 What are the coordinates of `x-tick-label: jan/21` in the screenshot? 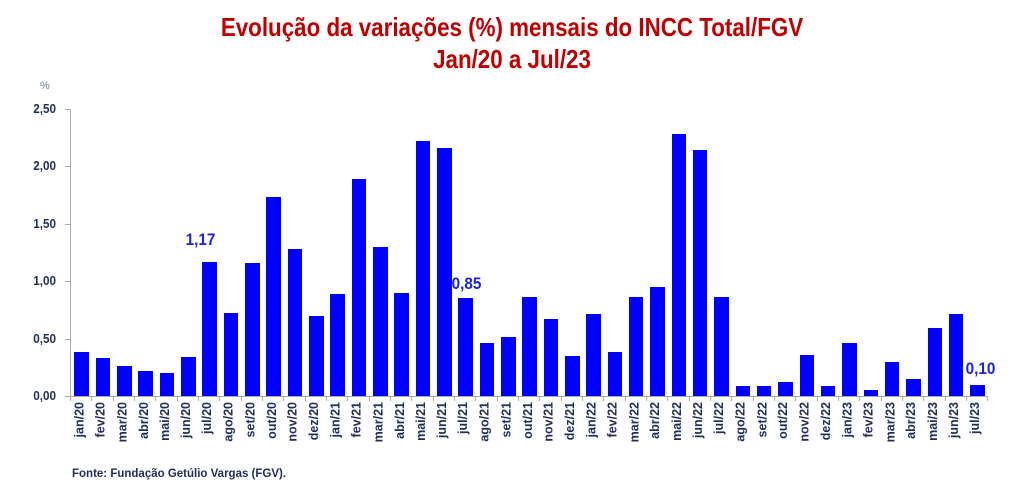 It's located at (336, 432).